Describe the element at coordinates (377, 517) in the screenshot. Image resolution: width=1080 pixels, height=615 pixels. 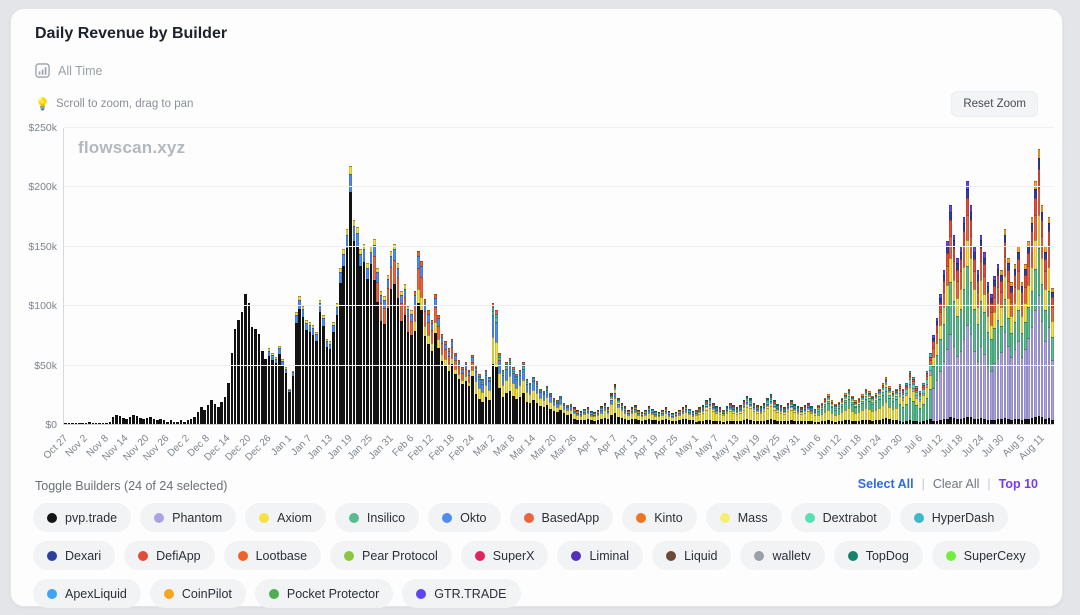
I see `builder-chip: Insilico` at that location.